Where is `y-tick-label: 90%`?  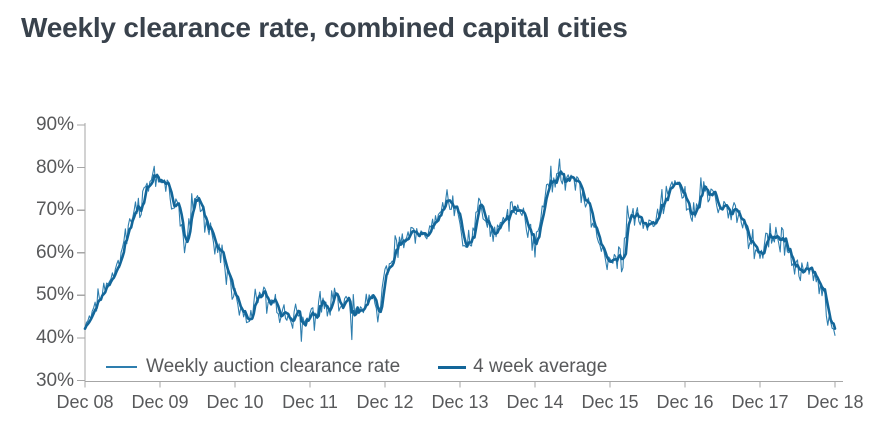
y-tick-label: 90% is located at coordinates (54, 124).